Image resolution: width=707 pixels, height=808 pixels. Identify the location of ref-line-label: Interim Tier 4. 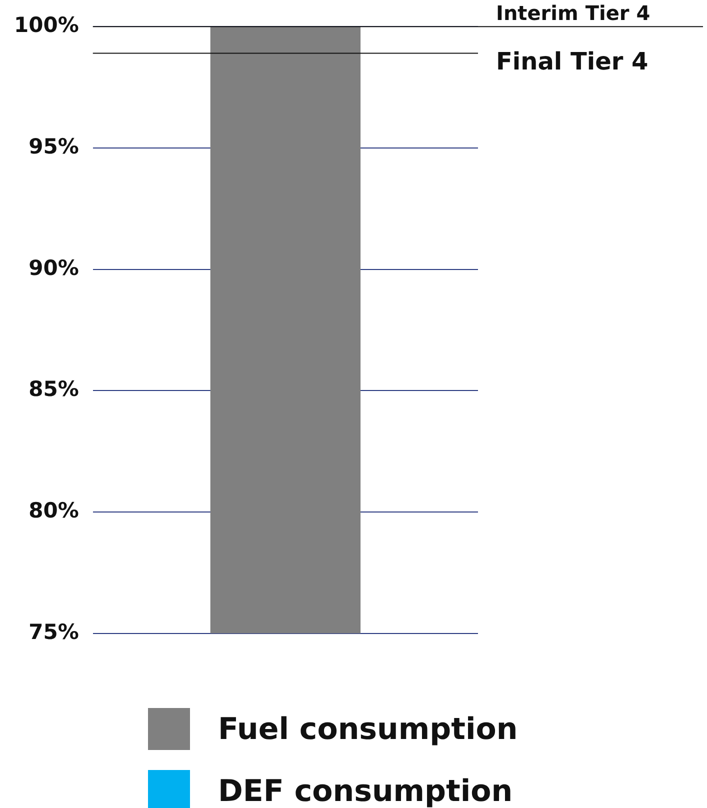
(573, 12).